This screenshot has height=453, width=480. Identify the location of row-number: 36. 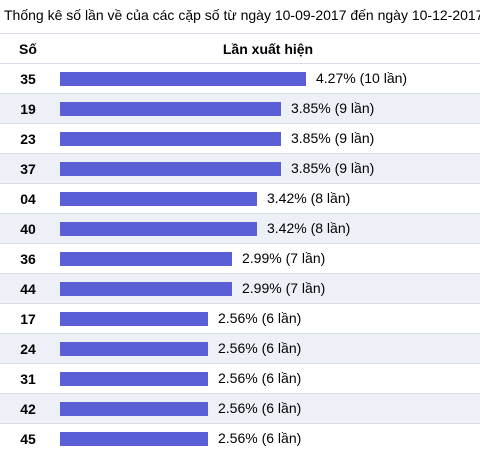
(28, 259).